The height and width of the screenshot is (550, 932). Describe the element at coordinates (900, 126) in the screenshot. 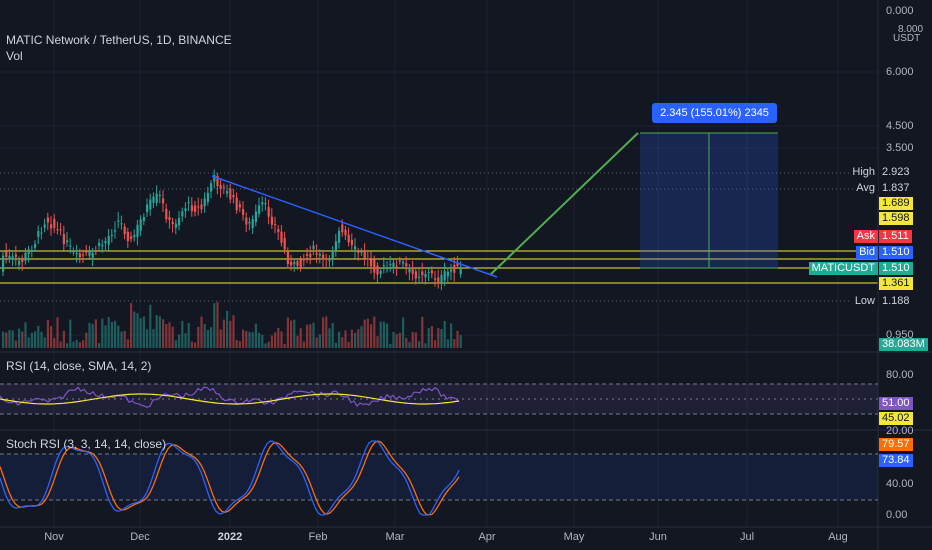

I see `price-tick: 4.500` at that location.